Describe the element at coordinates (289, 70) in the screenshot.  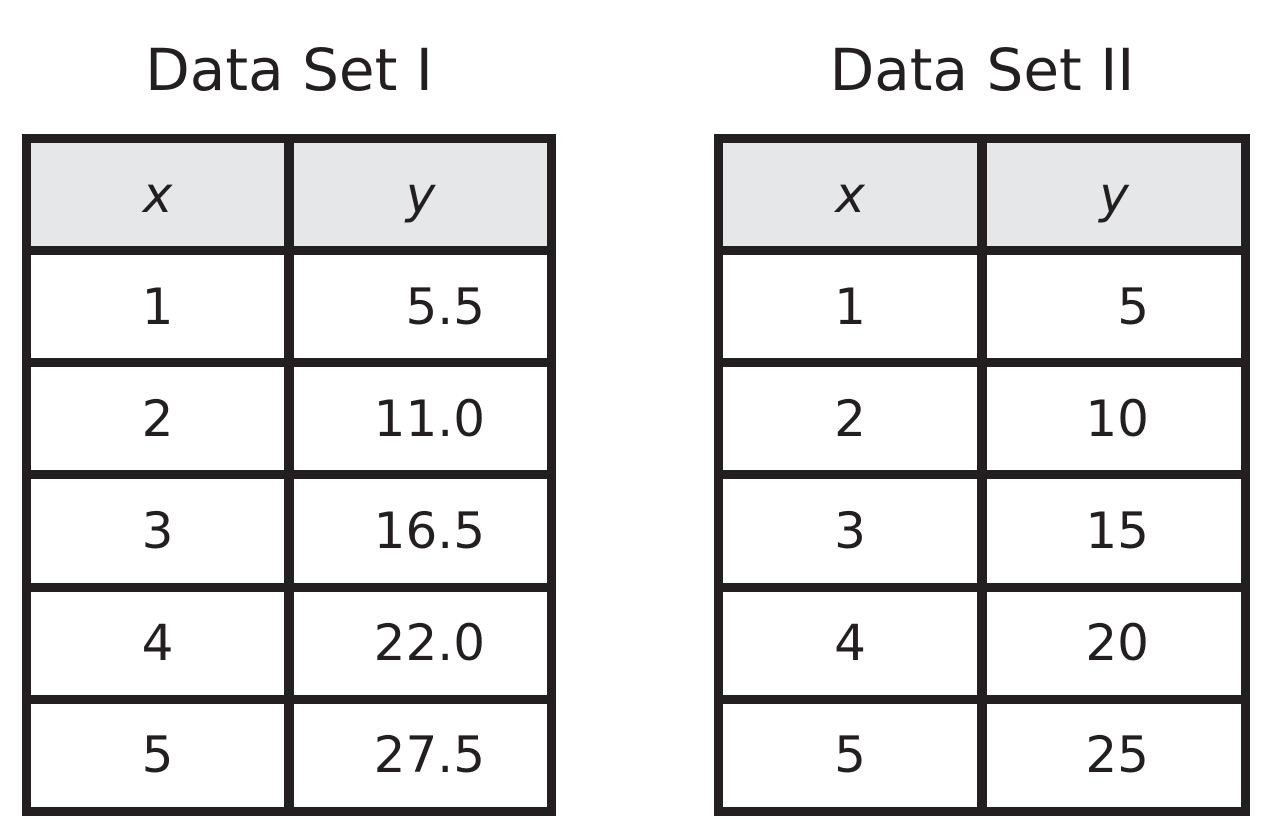
I see `table-title: Data Set I` at that location.